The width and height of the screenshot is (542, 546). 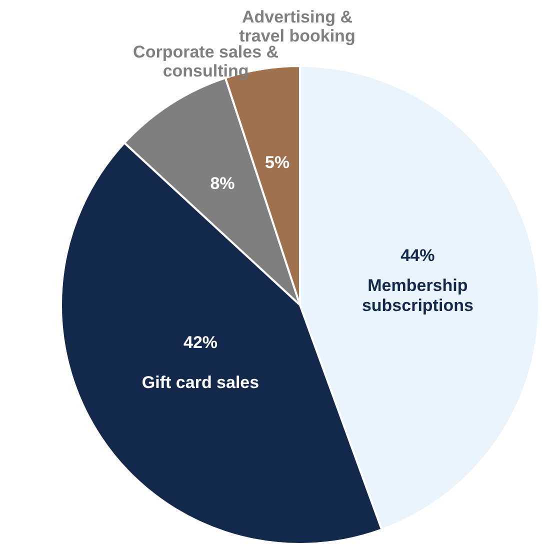 I want to click on data-label: 8%, so click(x=222, y=184).